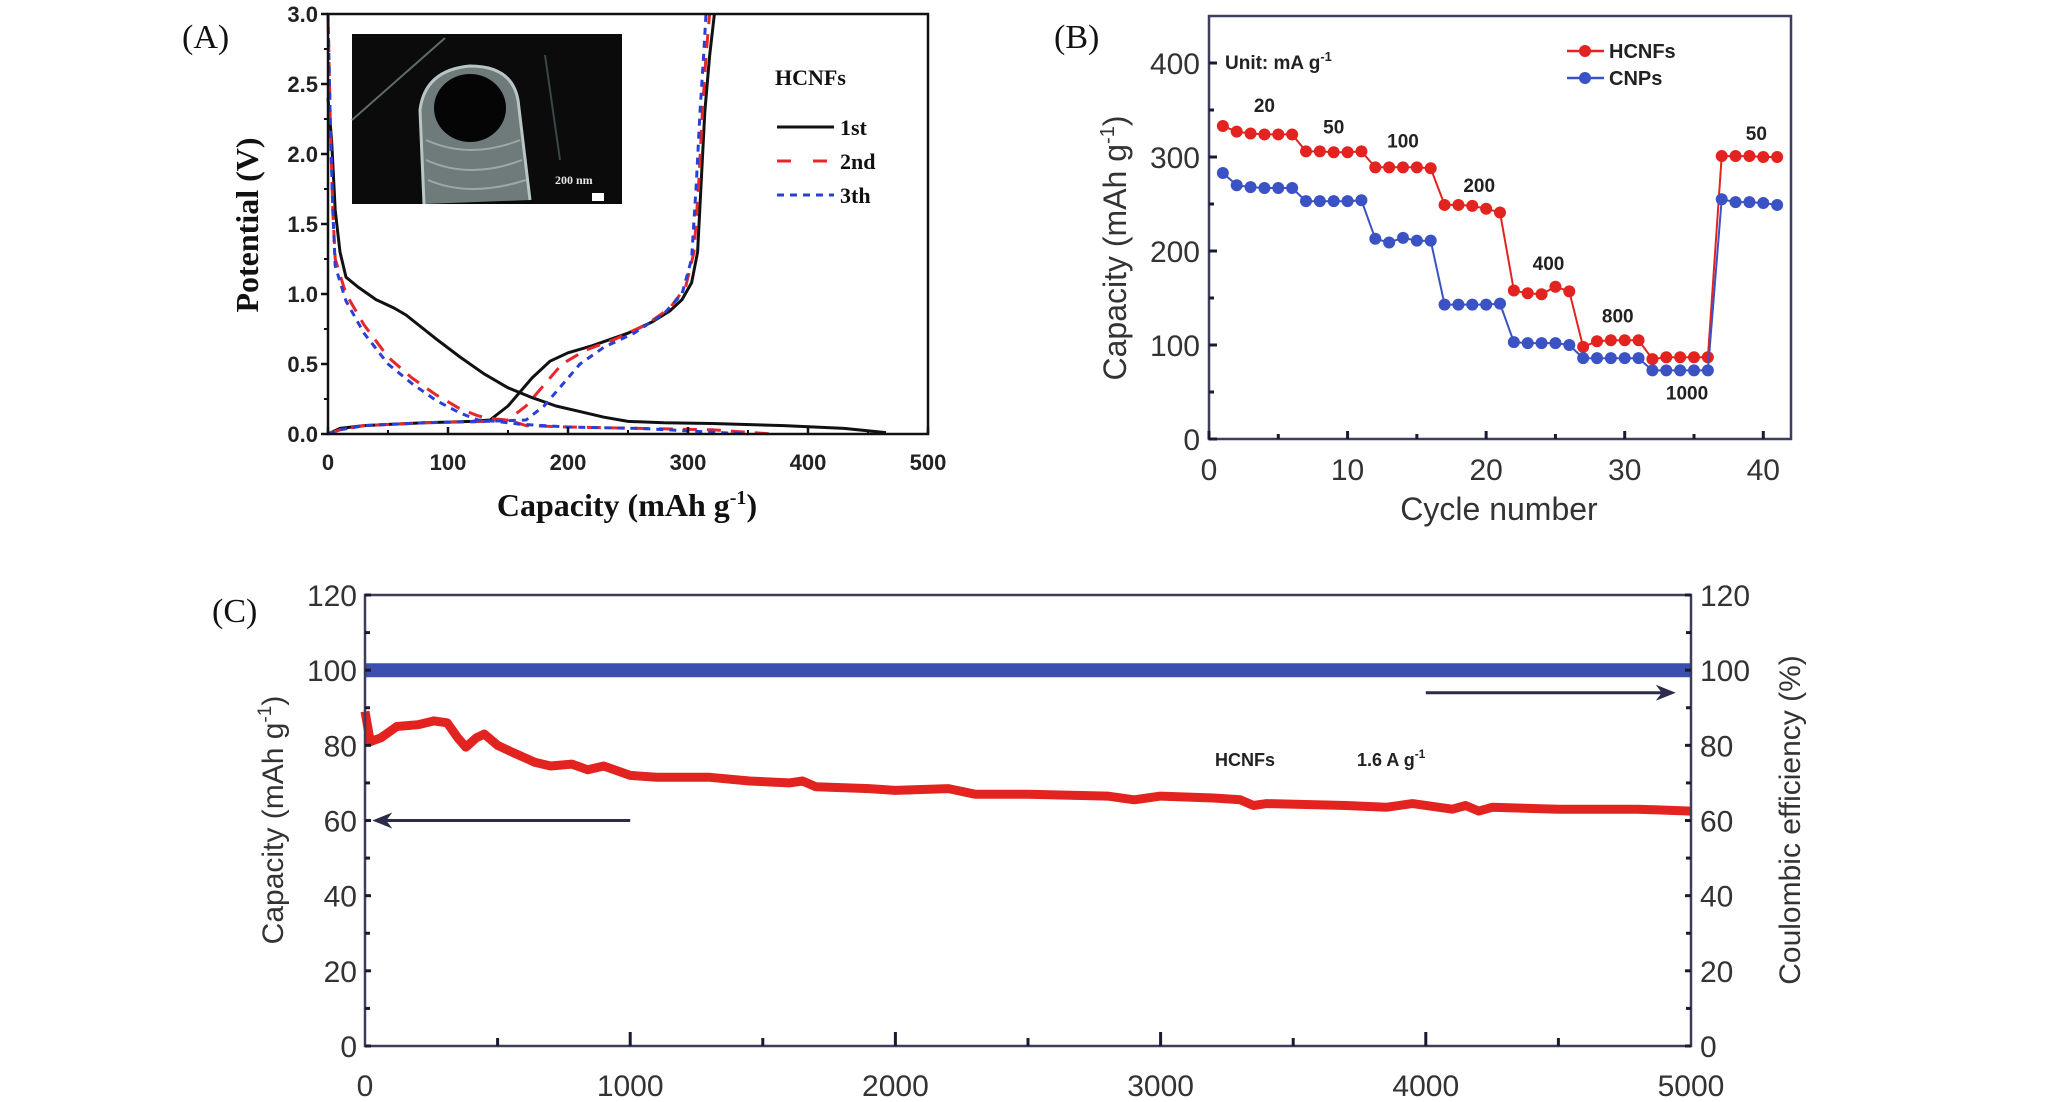  I want to click on y-tick-label-c-right: 100, so click(1725, 671).